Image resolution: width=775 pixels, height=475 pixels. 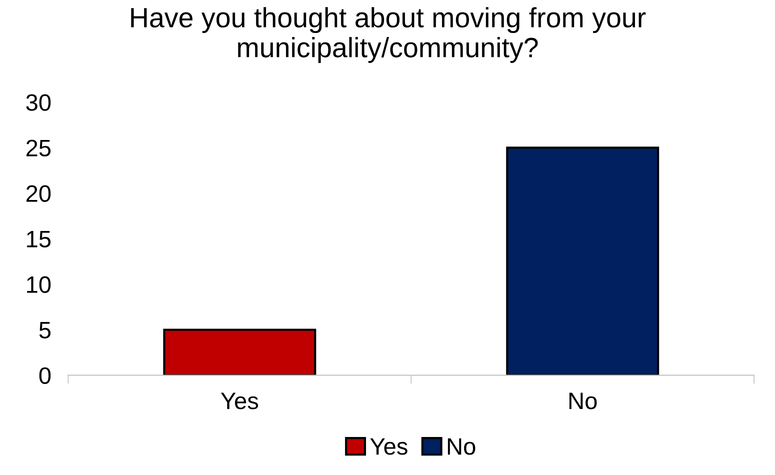 I want to click on y-tick-label: 30, so click(x=38, y=102).